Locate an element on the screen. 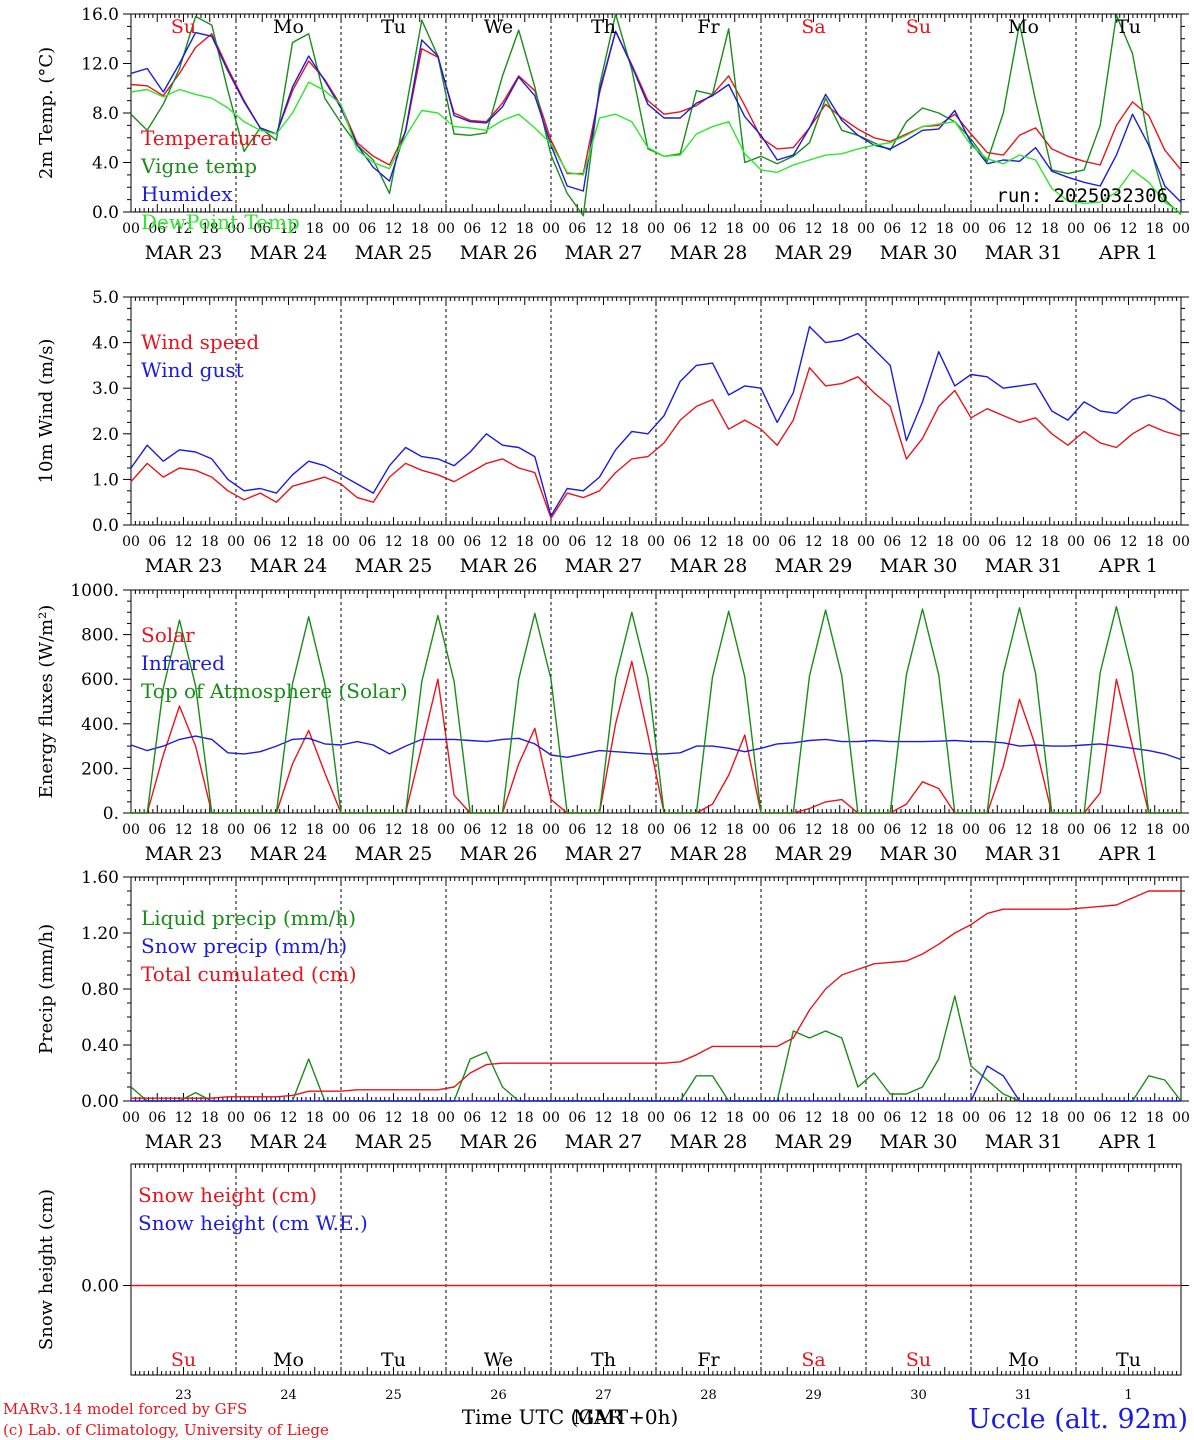  series-line-top-of-atmosphere-solar- is located at coordinates (656, 710).